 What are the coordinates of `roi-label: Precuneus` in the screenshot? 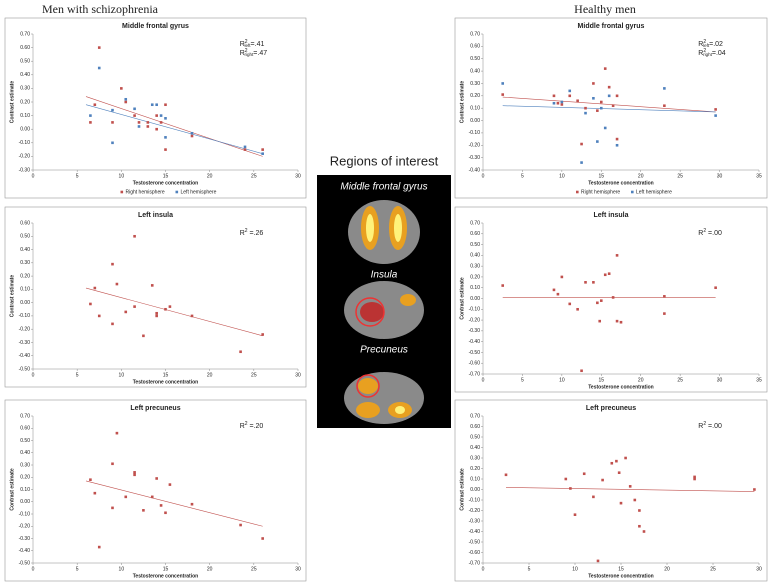 It's located at (384, 350).